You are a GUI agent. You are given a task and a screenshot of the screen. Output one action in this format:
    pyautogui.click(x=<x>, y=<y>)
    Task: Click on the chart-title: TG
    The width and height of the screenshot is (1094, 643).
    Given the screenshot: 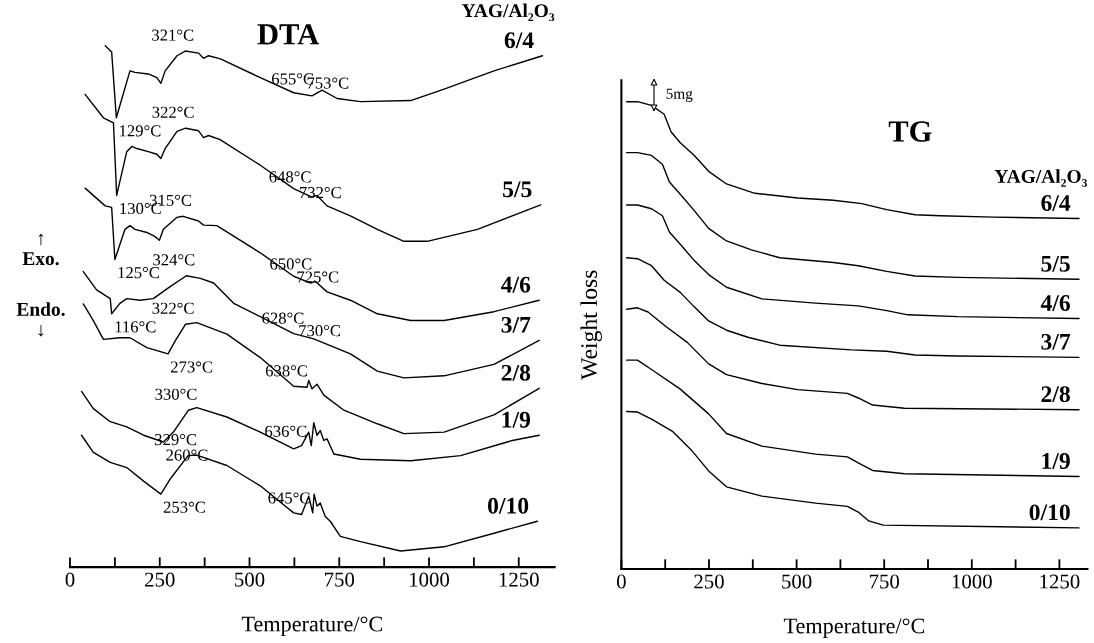 What is the action you would take?
    pyautogui.click(x=910, y=131)
    